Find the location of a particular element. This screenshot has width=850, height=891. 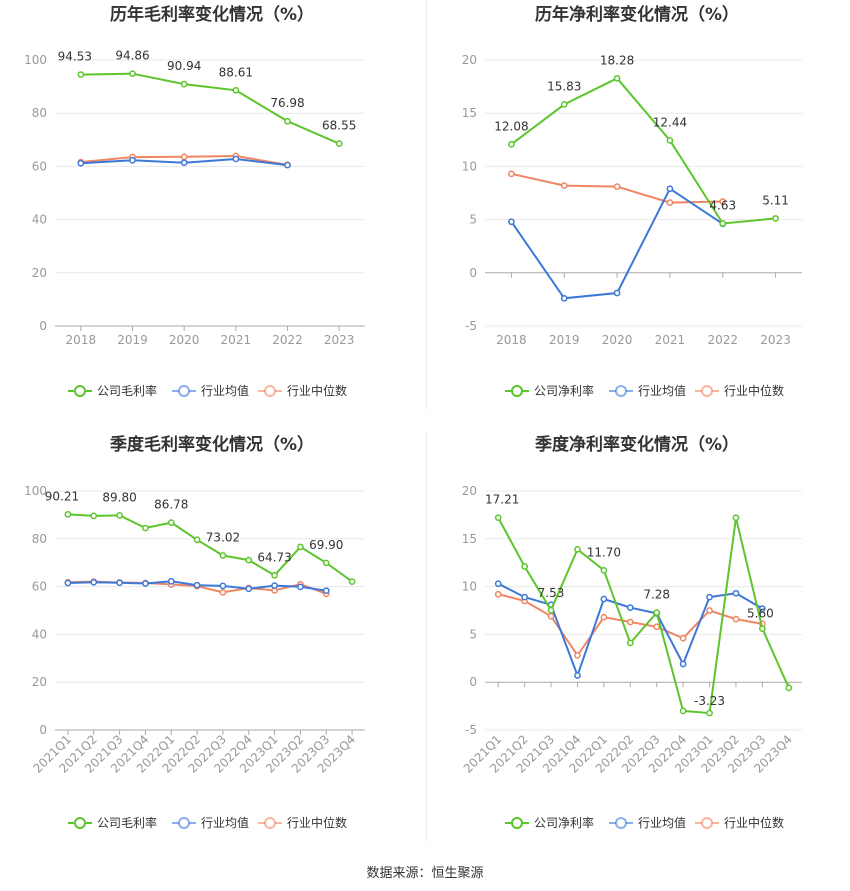

data-label: 12.44 is located at coordinates (670, 122).